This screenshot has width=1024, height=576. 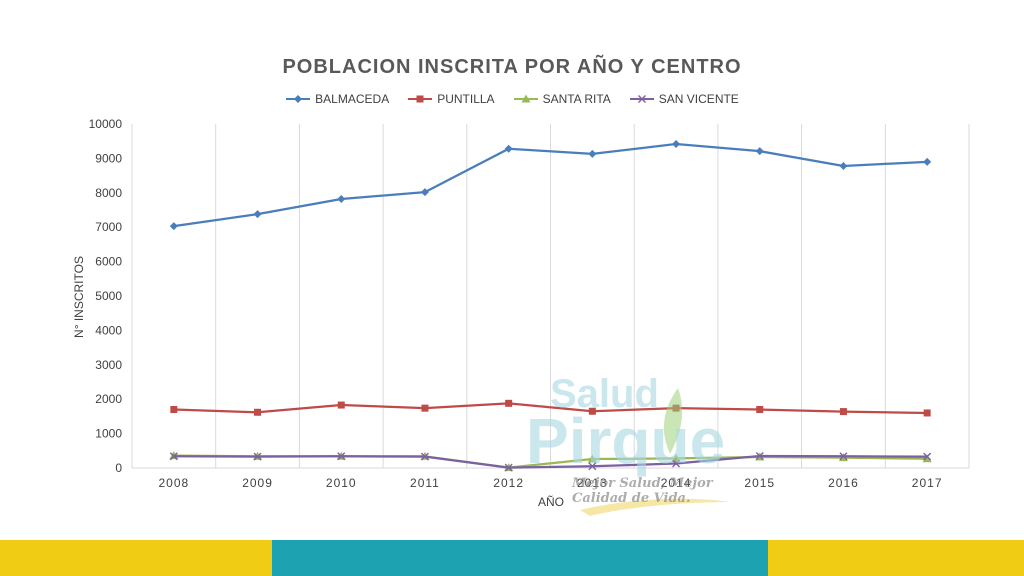 I want to click on y-tick-label: 9000, so click(x=108, y=158).